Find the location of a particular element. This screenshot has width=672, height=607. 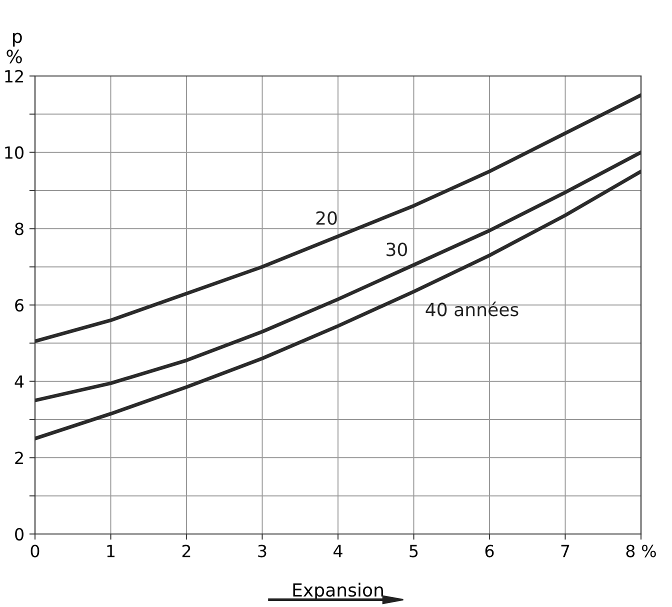

x-tick-label: 8 % is located at coordinates (641, 551).